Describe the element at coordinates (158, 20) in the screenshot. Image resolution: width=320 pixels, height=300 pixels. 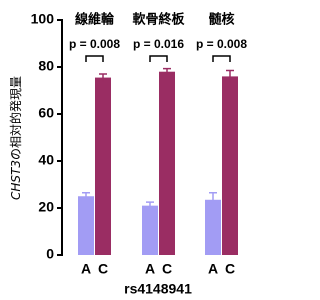
I see `group-label: 軟骨終板` at that location.